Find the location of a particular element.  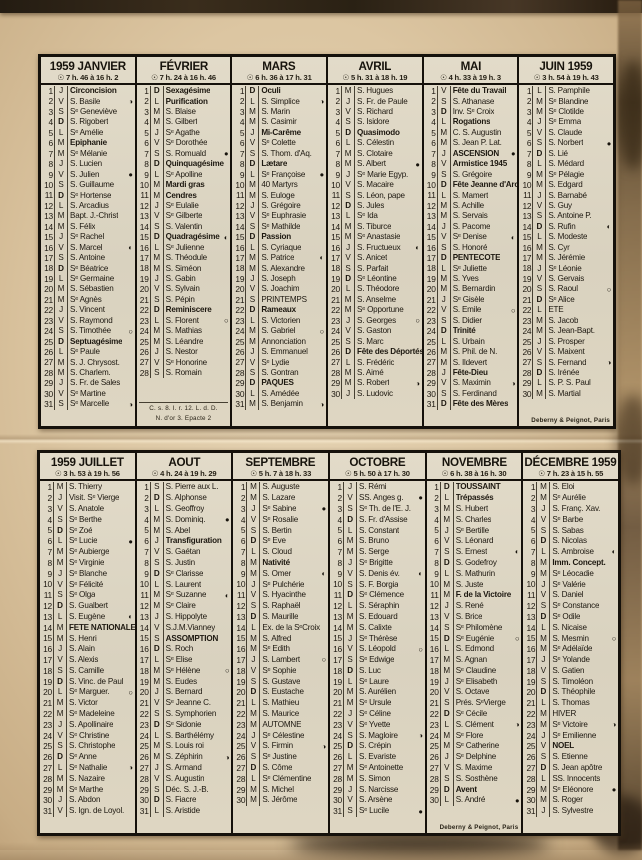

day-label: S. Victor is located at coordinates (101, 703).